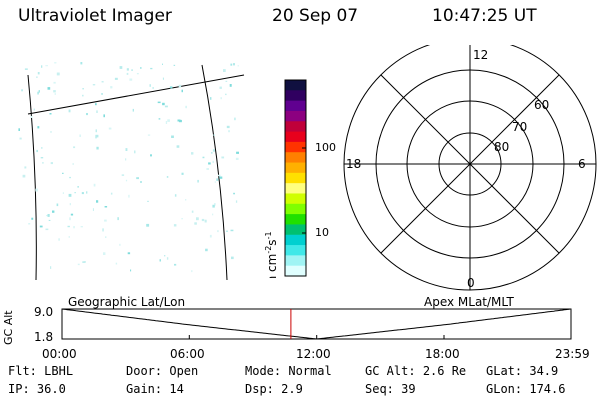 The image size is (600, 400). What do you see at coordinates (187, 354) in the screenshot?
I see `x-tick-label-0600: 06:00` at bounding box center [187, 354].